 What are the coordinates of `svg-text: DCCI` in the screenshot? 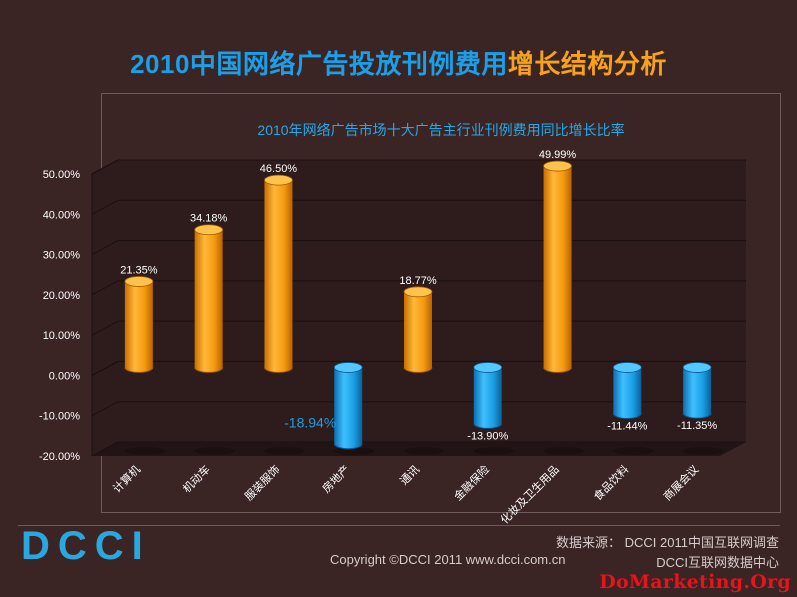 It's located at (86, 546).